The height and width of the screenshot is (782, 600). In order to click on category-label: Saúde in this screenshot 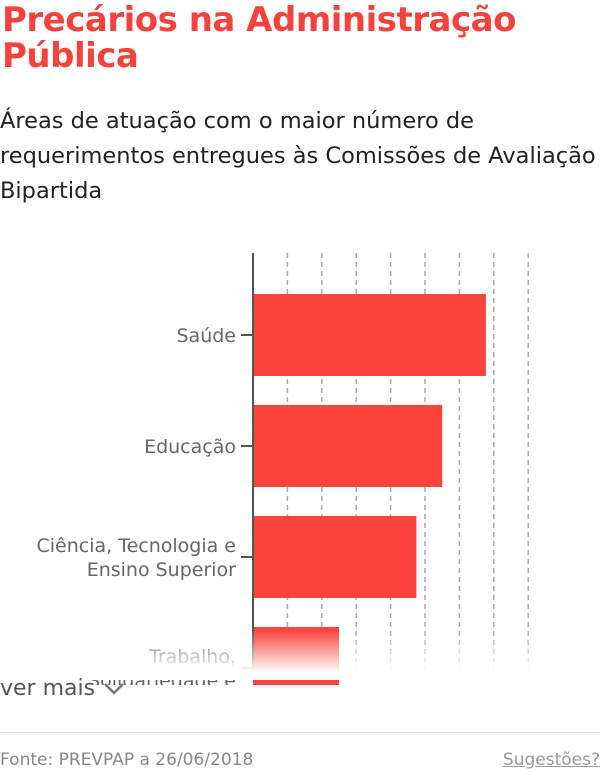, I will do `click(207, 336)`.